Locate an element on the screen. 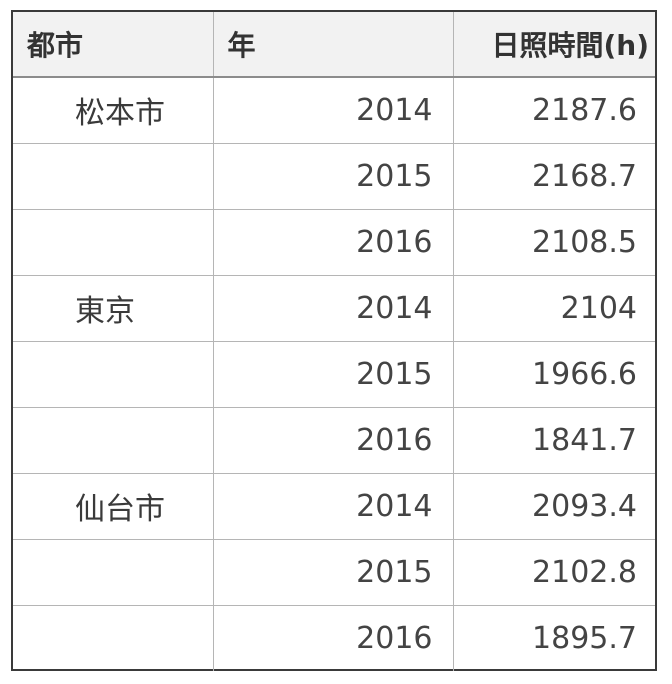 Image resolution: width=672 pixels, height=684 pixels. table-row: 2015 2102.8 is located at coordinates (334, 572).